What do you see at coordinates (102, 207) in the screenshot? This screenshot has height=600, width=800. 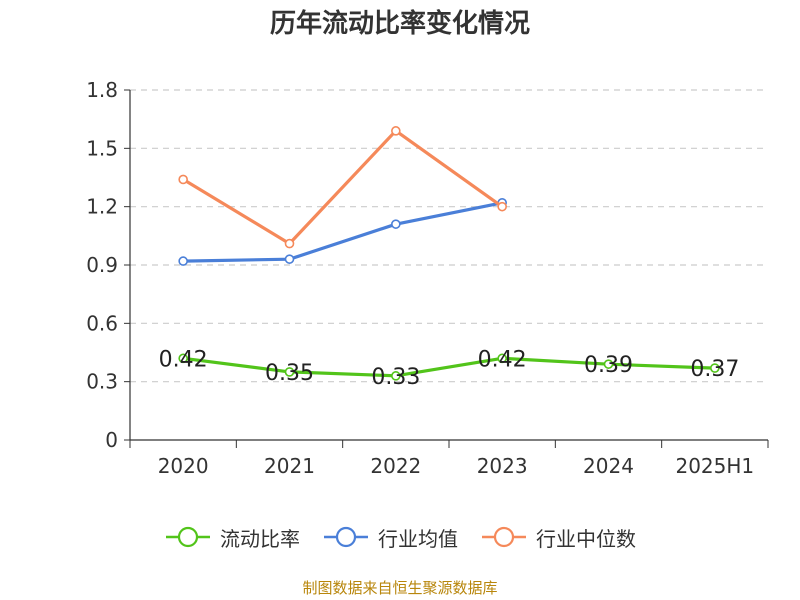 I see `y-tick-label: 1.2` at bounding box center [102, 207].